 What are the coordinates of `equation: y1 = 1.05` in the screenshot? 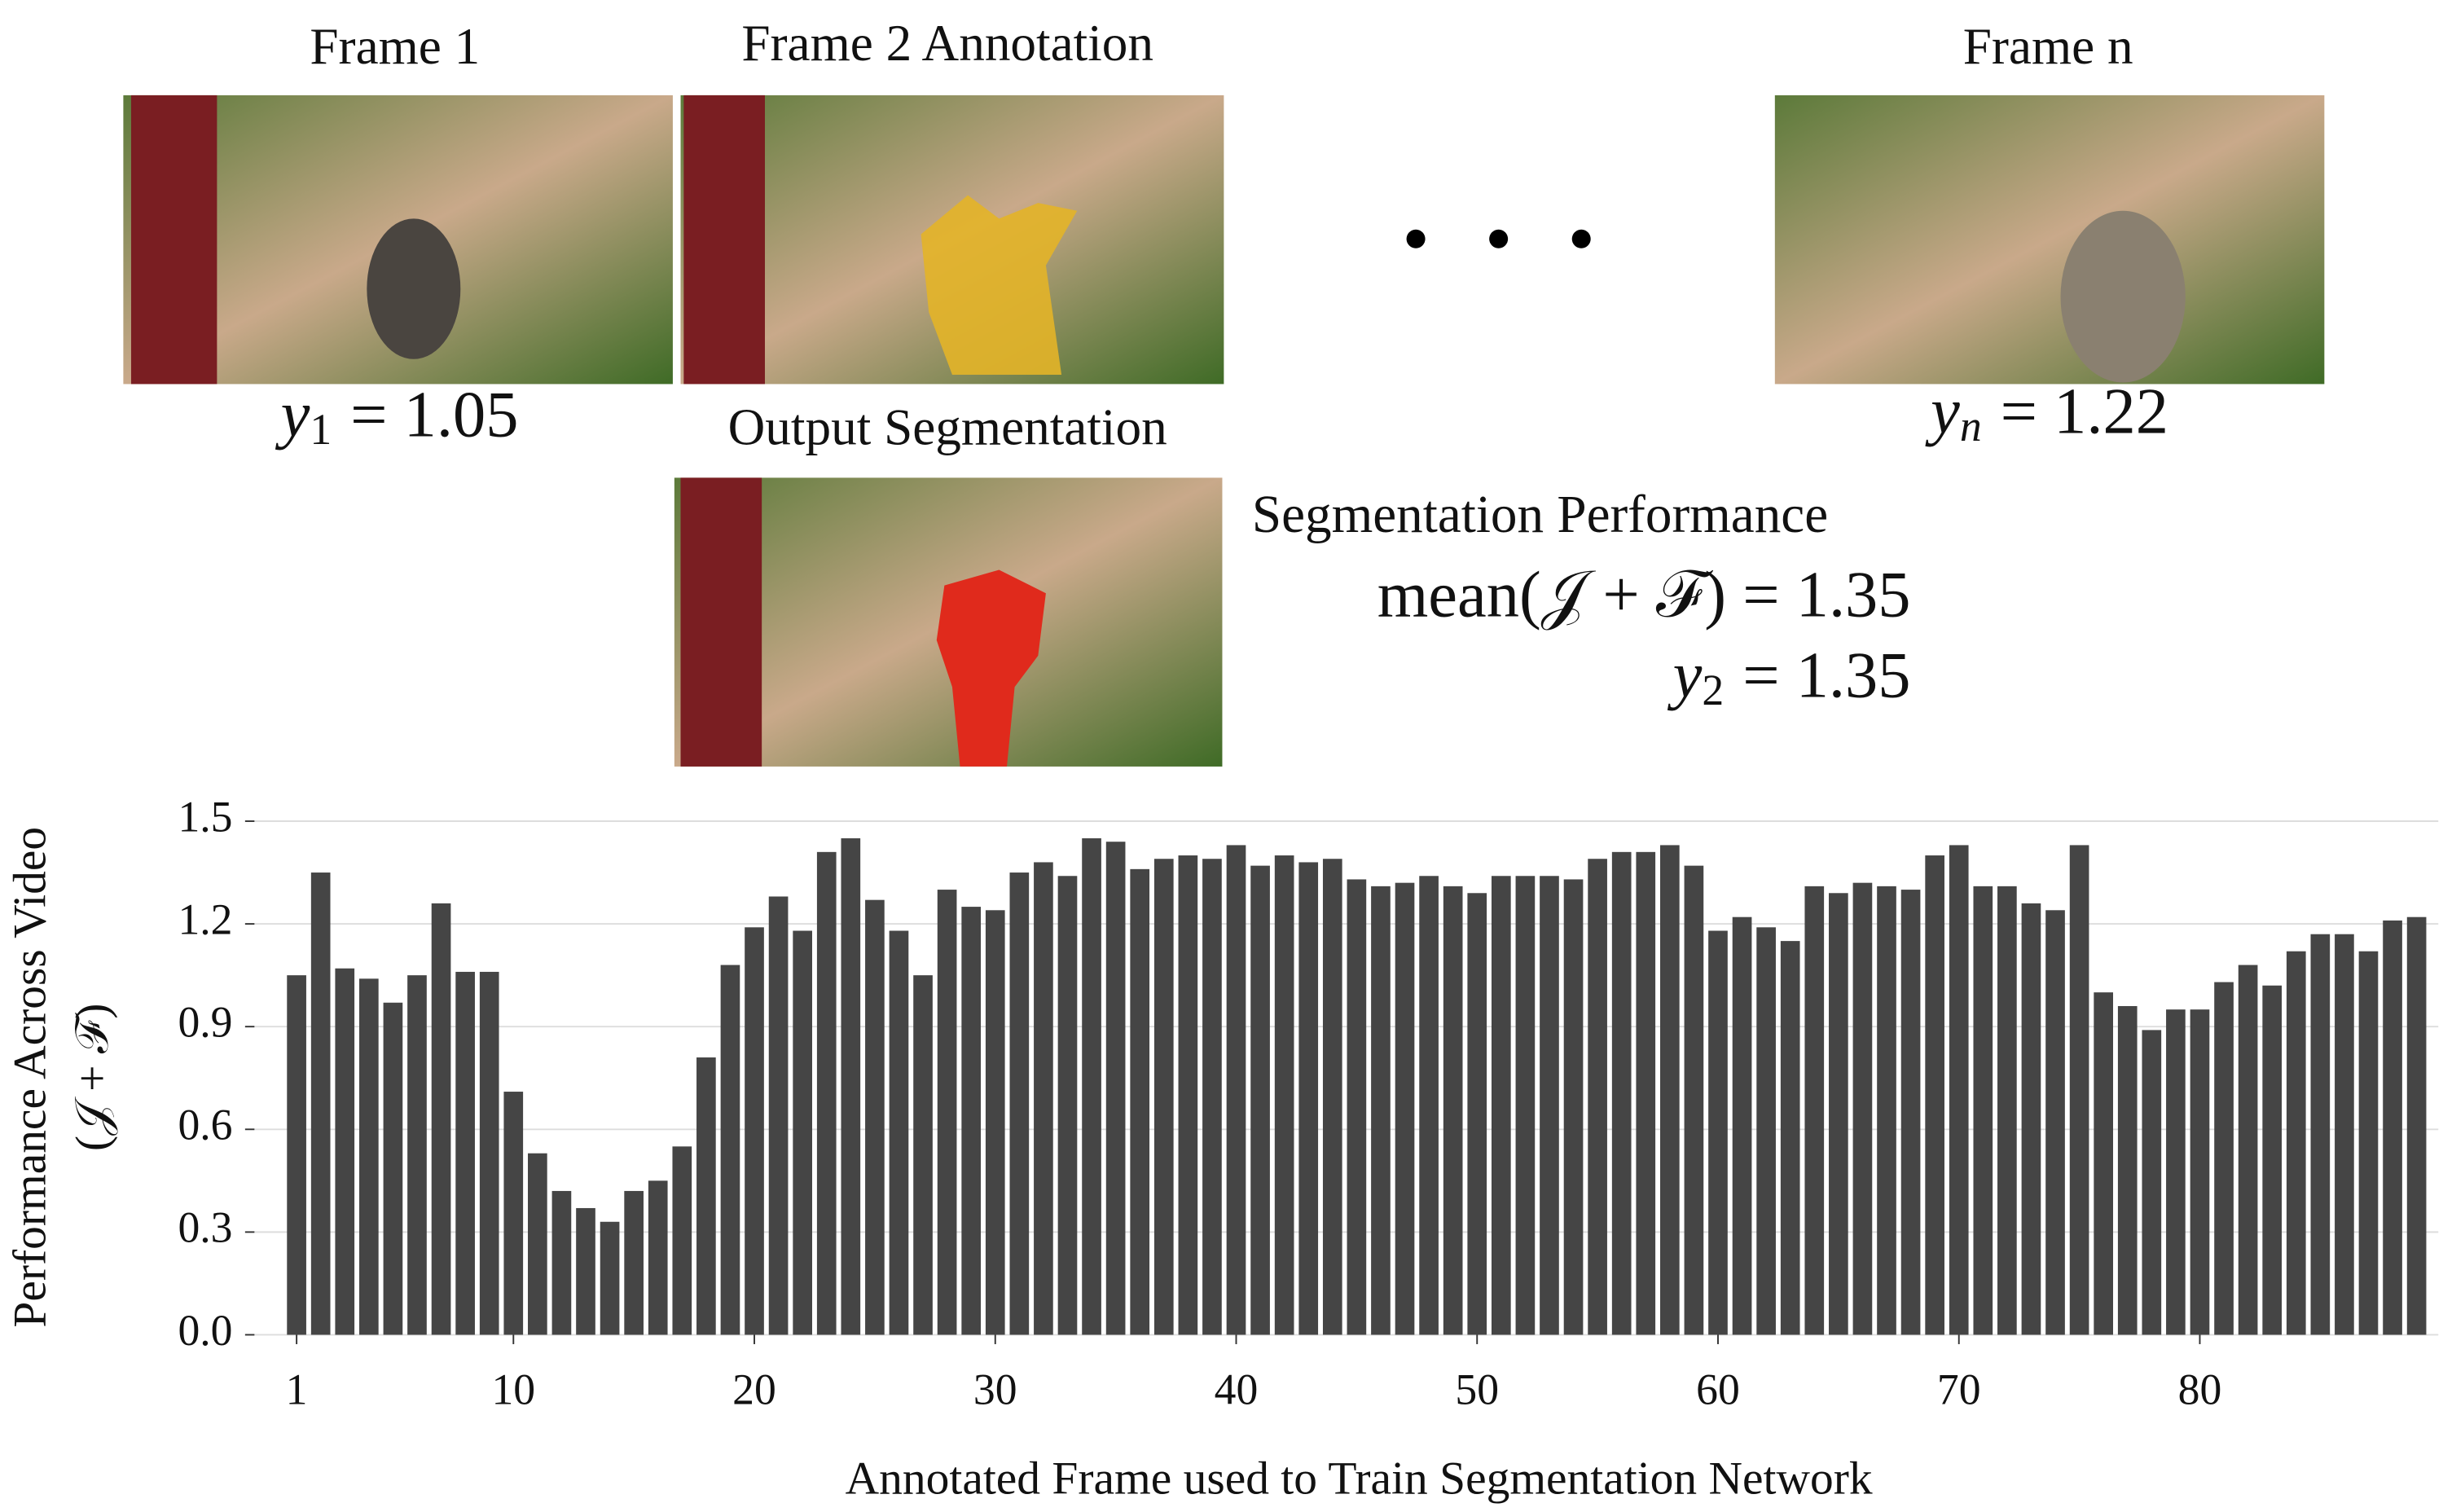 It's located at (397, 416).